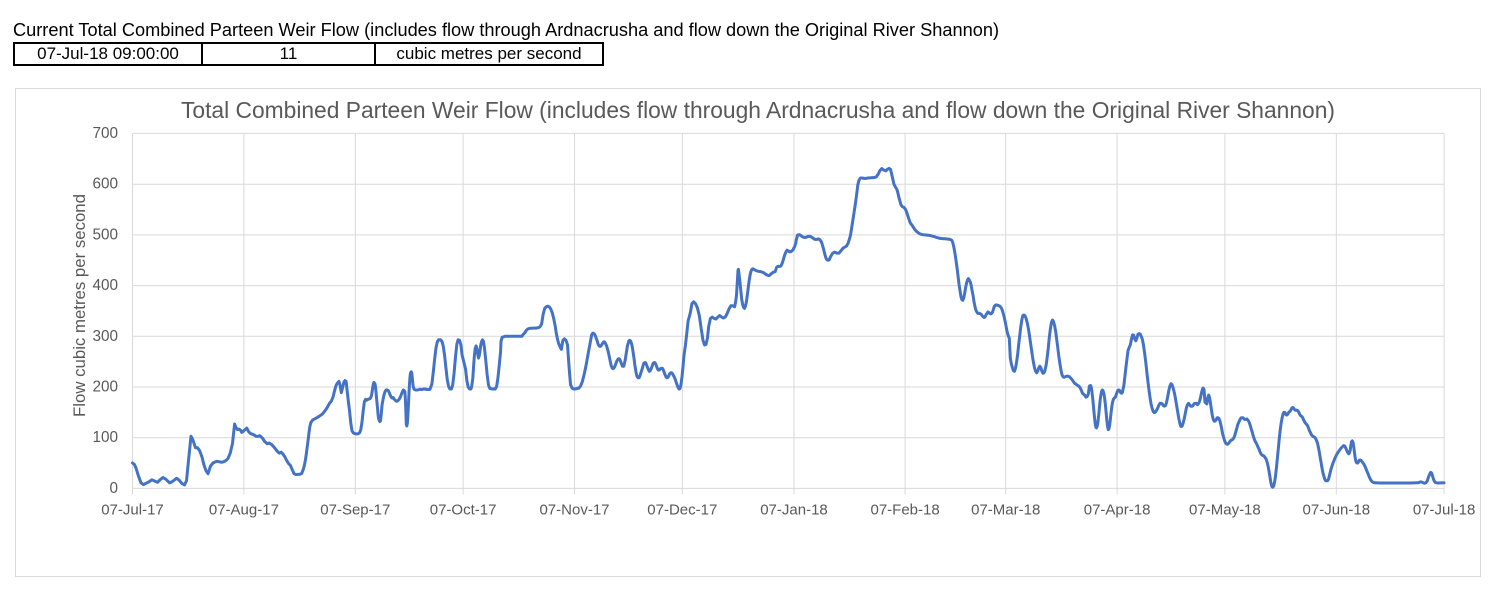 Image resolution: width=1493 pixels, height=592 pixels. I want to click on svg-text: 500, so click(105, 234).